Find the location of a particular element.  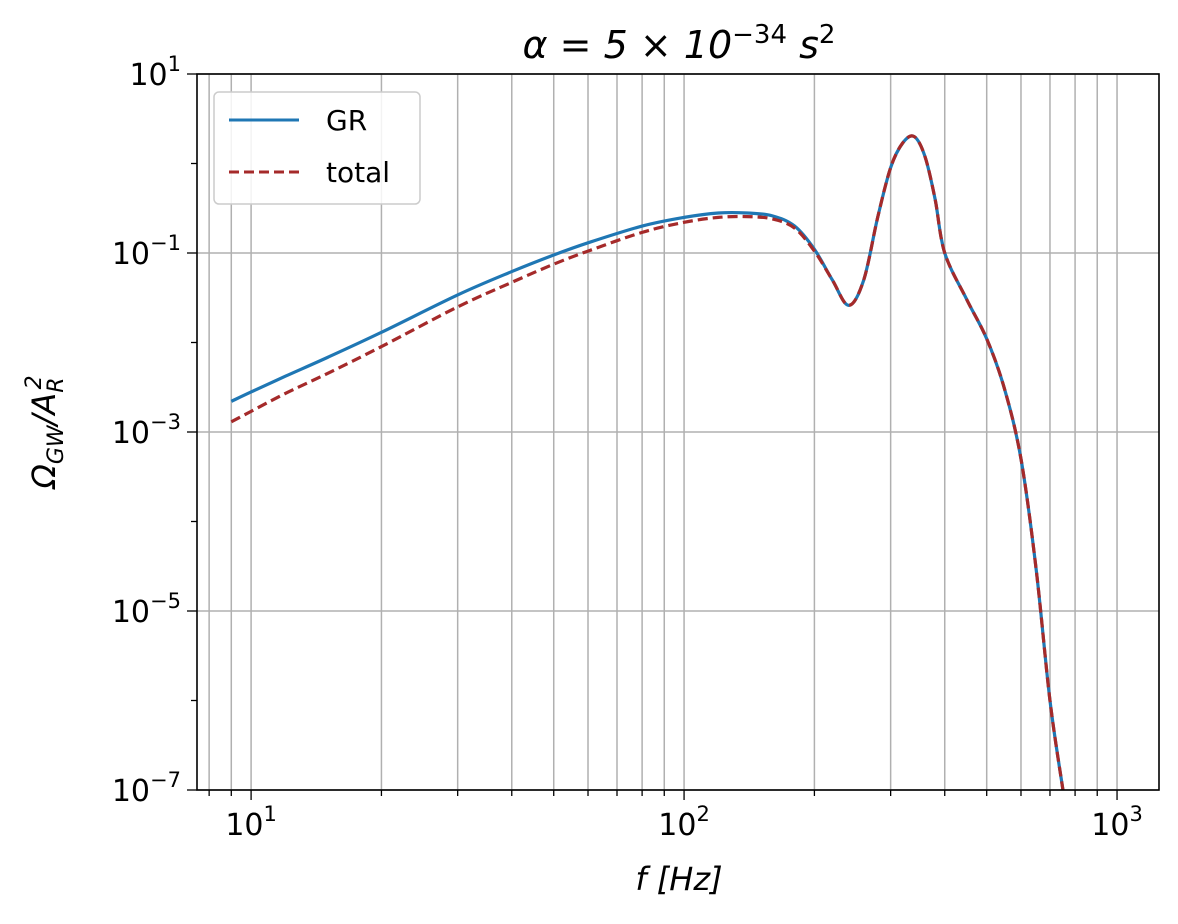

chart-title-exp: −34 is located at coordinates (759, 35).